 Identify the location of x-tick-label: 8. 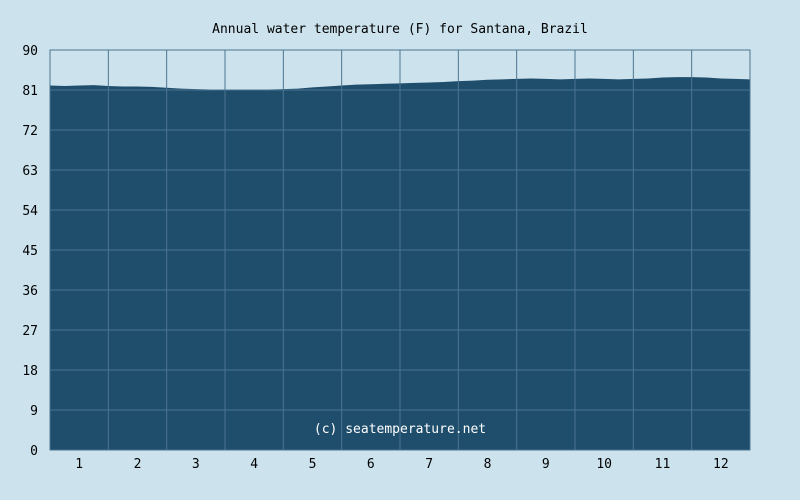
(488, 464).